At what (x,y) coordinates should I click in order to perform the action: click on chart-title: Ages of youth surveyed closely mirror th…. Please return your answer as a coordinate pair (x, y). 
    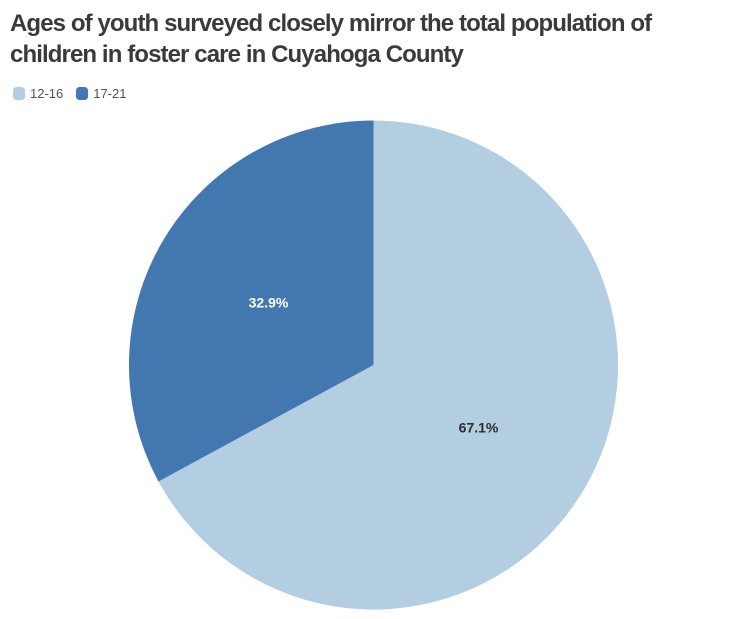
    Looking at the image, I should click on (331, 39).